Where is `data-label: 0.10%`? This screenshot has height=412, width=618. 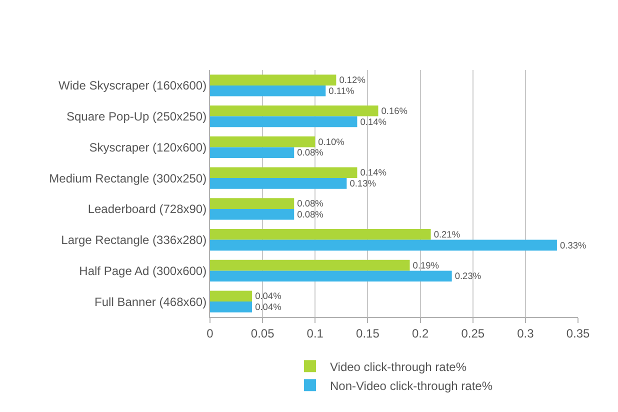
data-label: 0.10% is located at coordinates (331, 141).